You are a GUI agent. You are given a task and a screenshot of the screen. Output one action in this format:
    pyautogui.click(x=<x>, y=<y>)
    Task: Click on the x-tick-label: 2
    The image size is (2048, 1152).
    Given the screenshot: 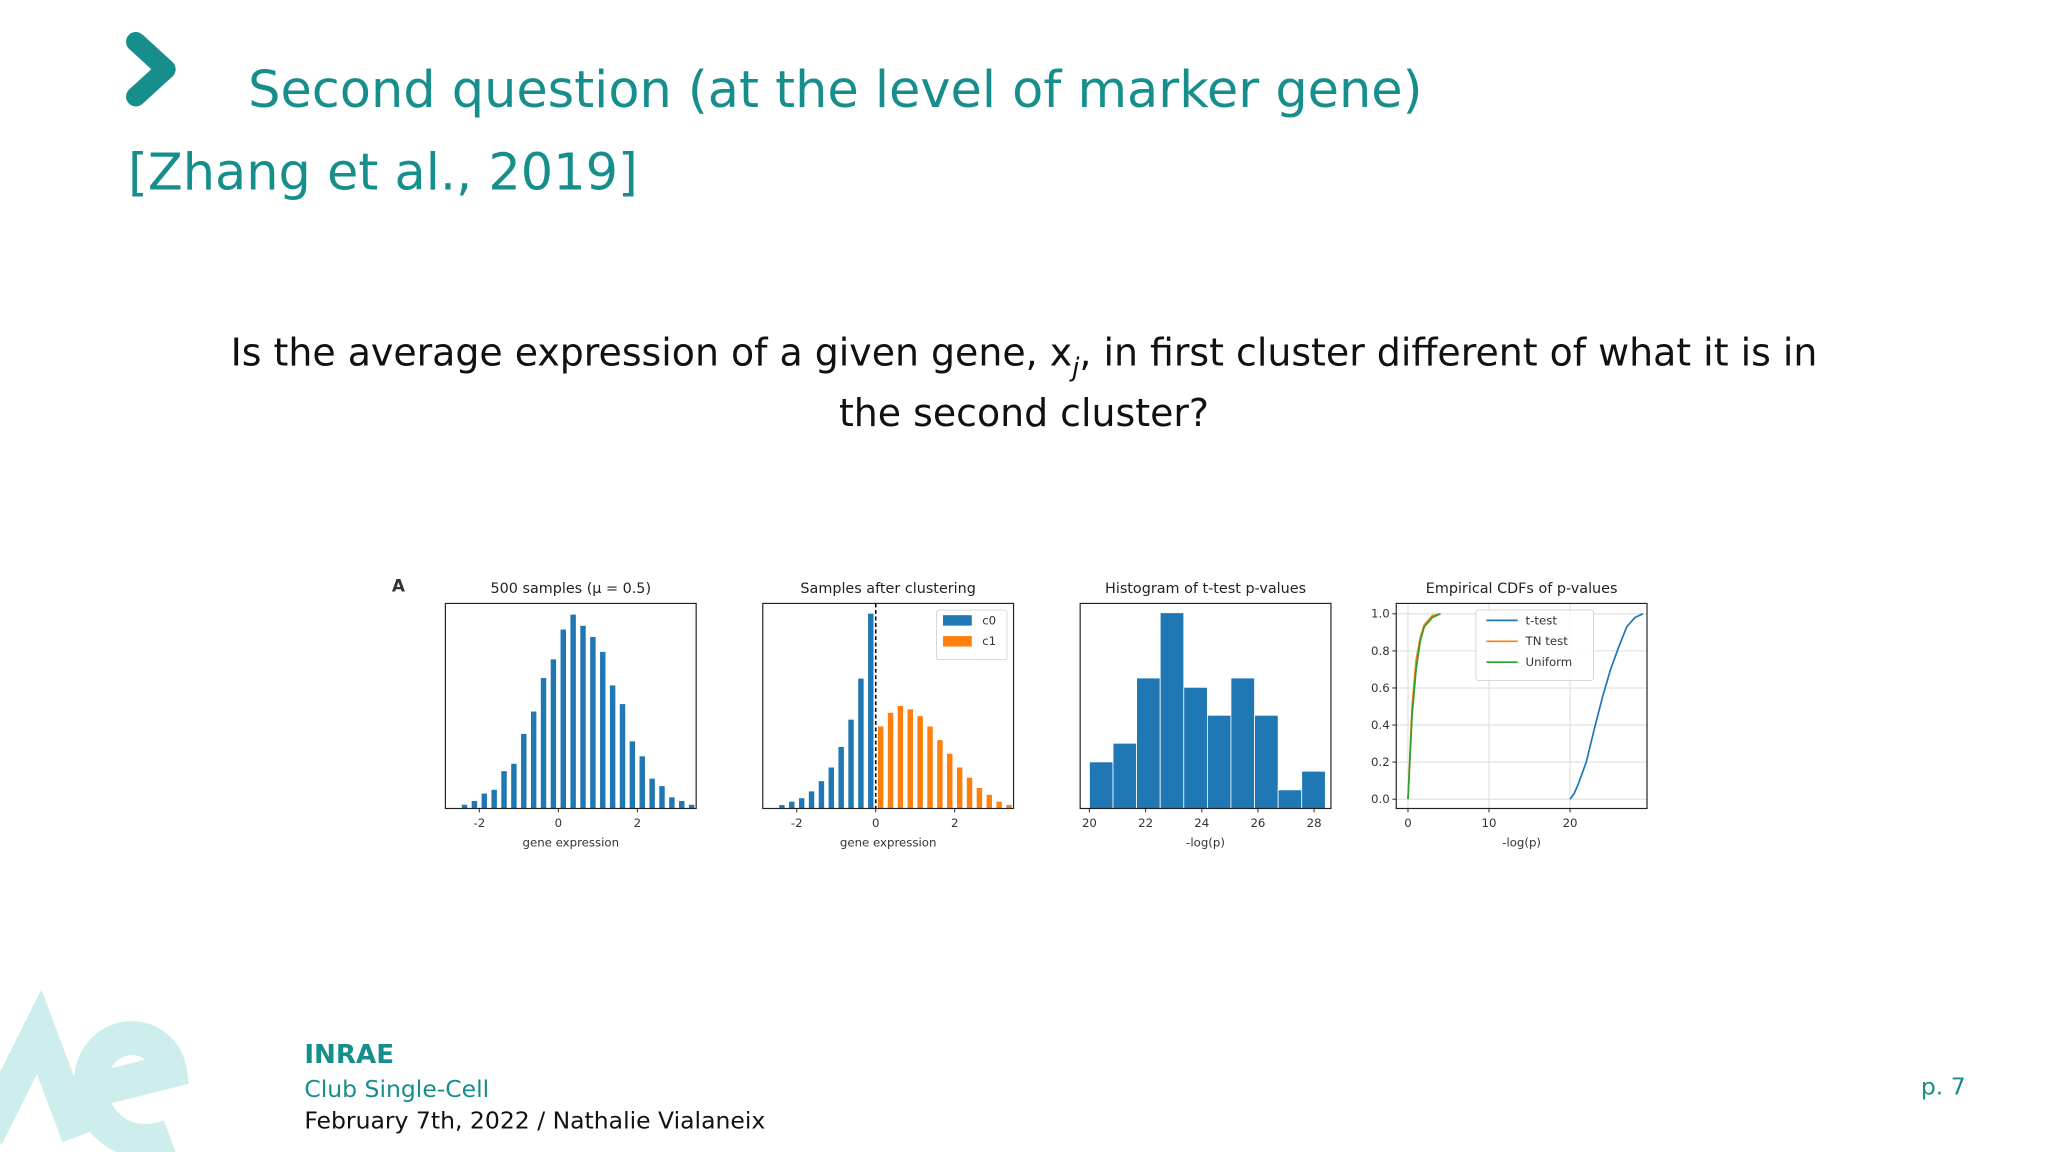 What is the action you would take?
    pyautogui.click(x=637, y=823)
    